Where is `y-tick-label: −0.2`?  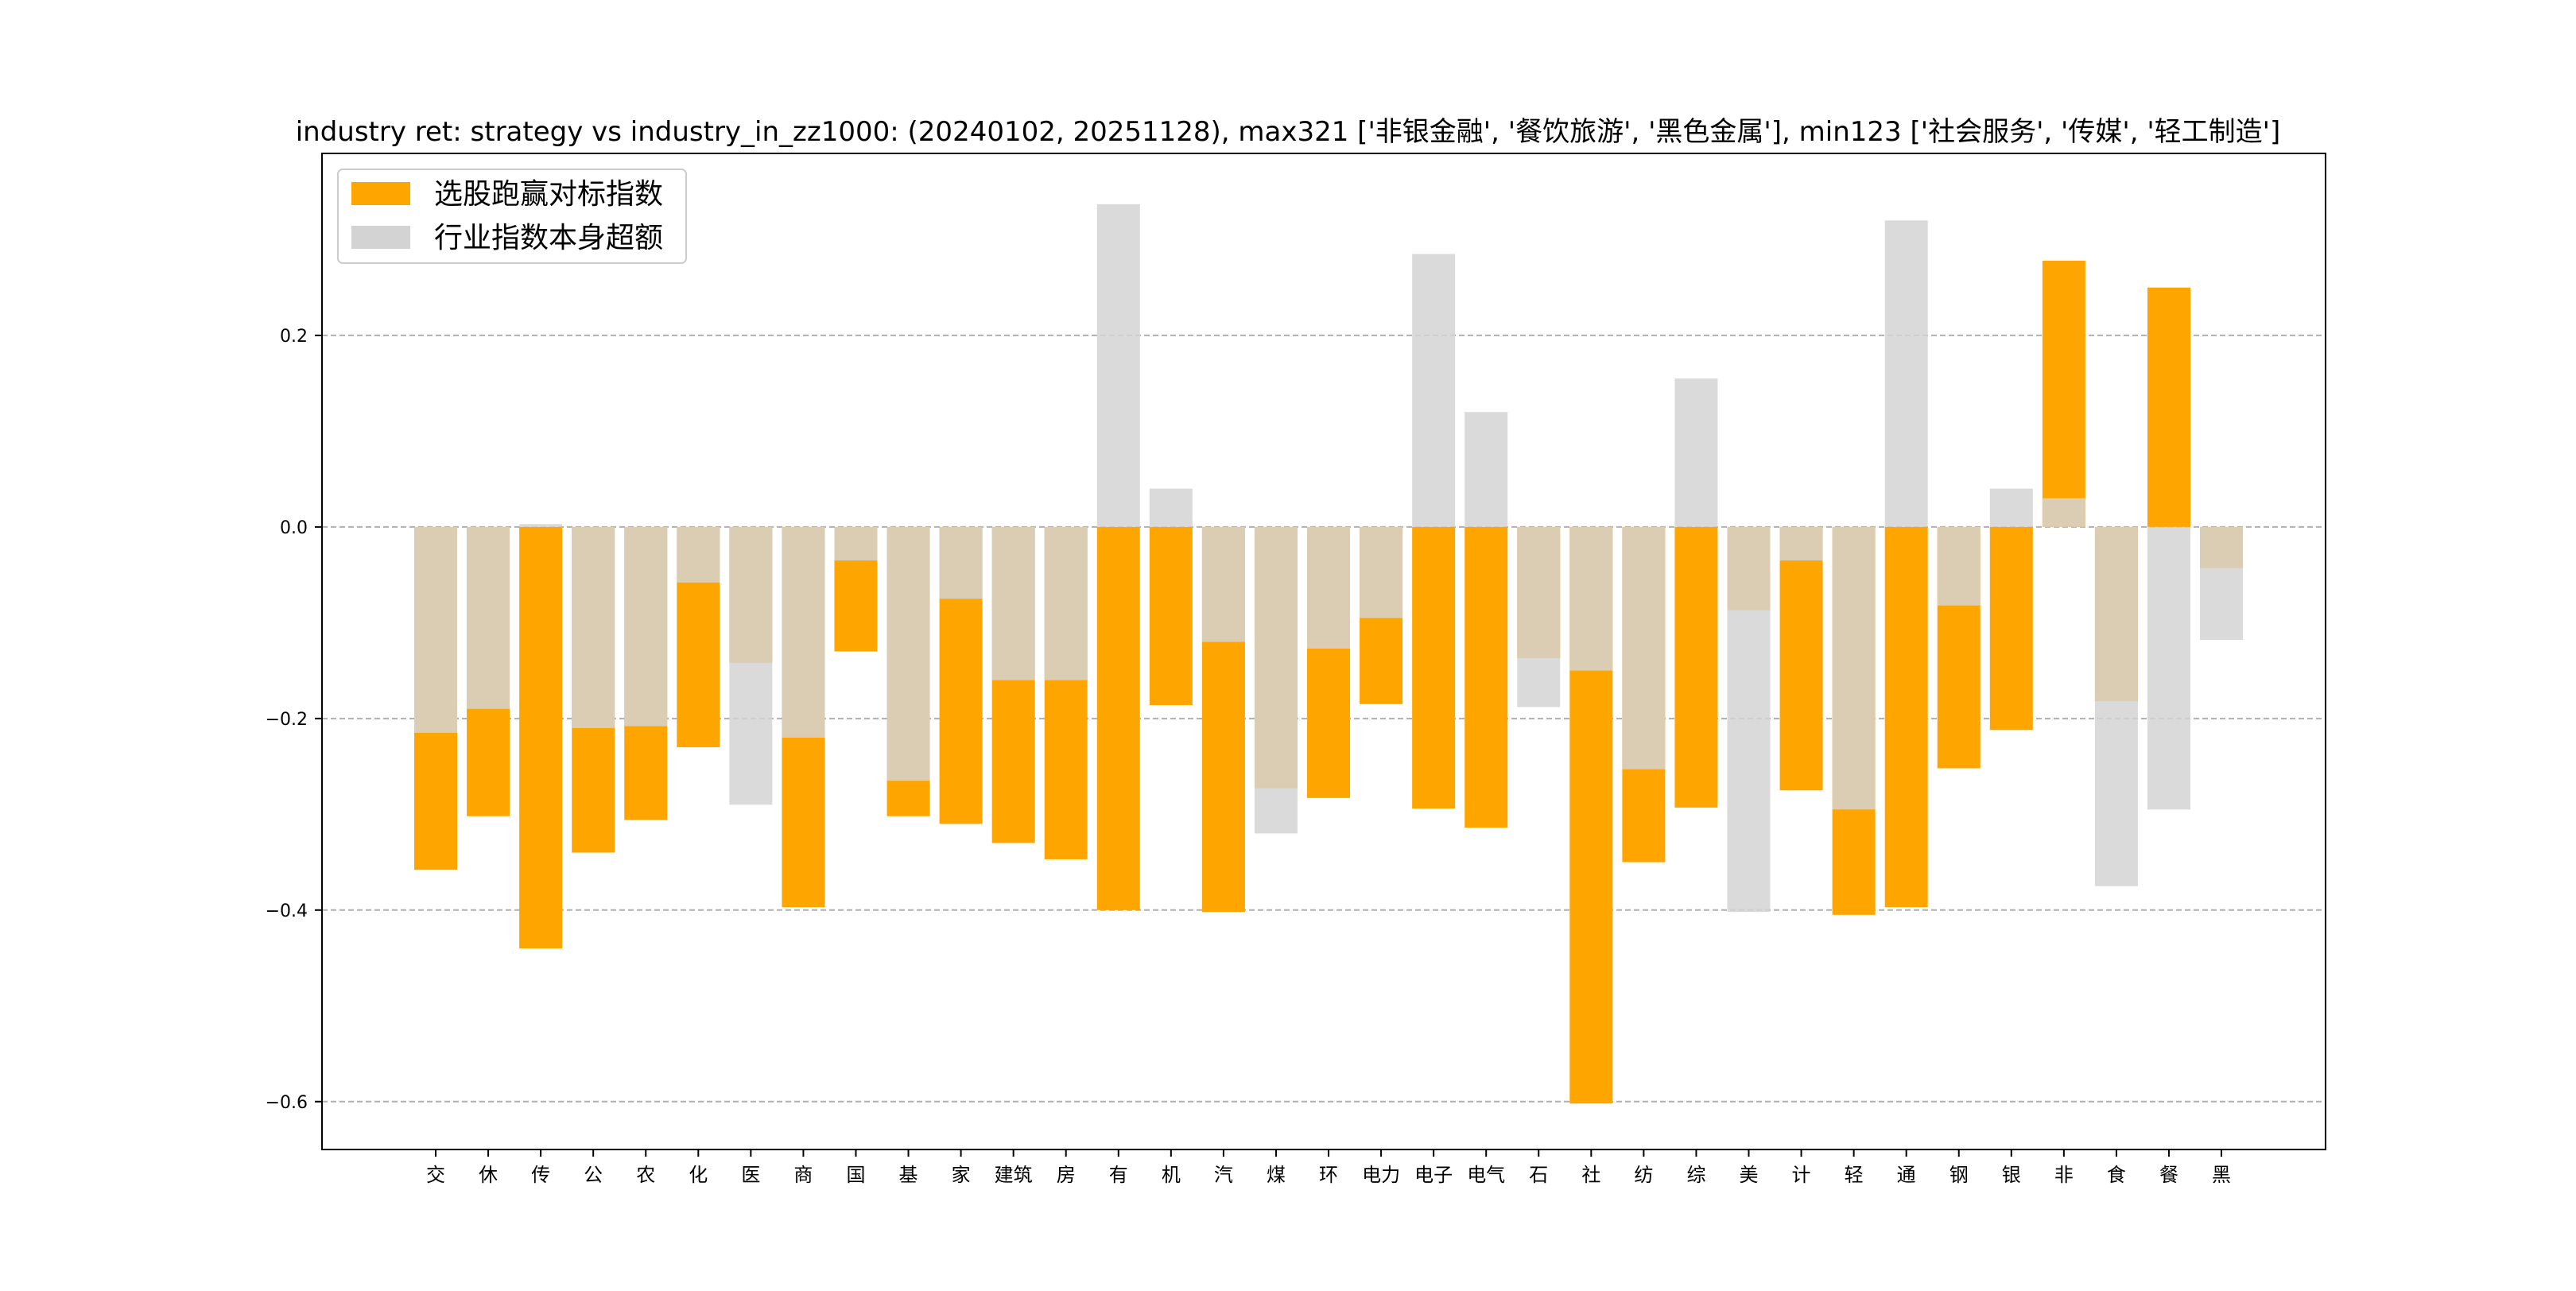
y-tick-label: −0.2 is located at coordinates (287, 720).